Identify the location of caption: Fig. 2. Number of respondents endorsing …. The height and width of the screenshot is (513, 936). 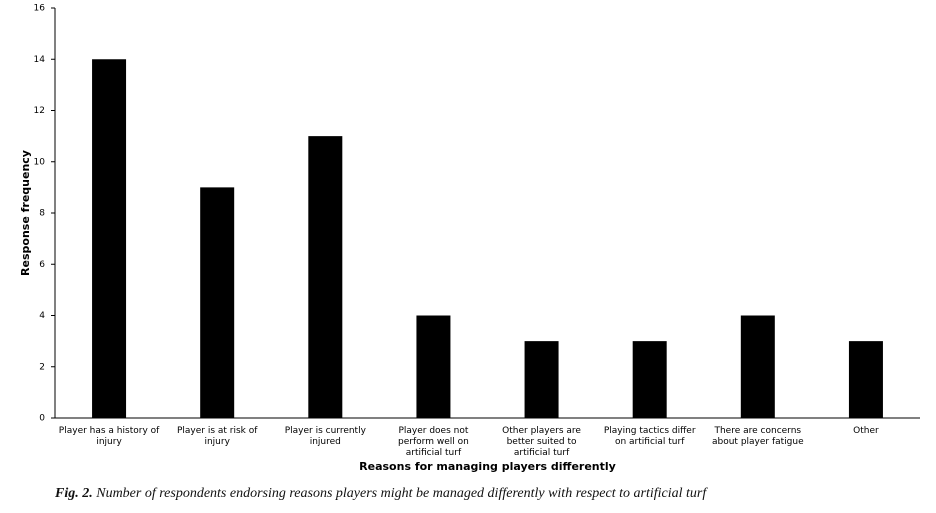
(380, 494).